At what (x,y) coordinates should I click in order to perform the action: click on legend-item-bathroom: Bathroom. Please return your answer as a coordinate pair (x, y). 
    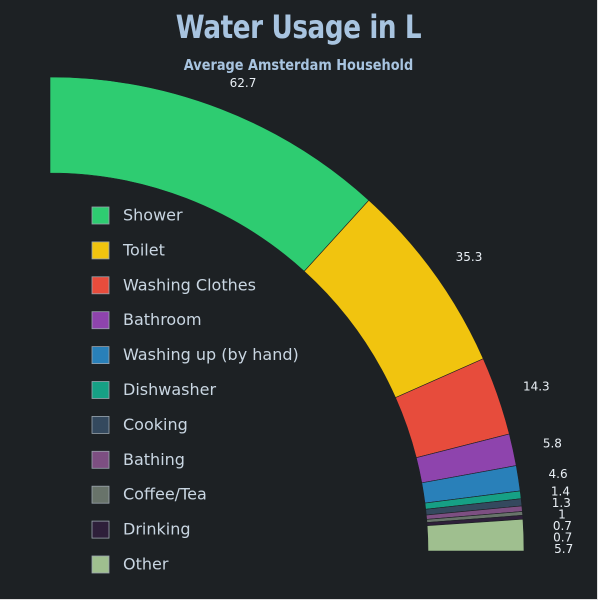
    Looking at the image, I should click on (146, 320).